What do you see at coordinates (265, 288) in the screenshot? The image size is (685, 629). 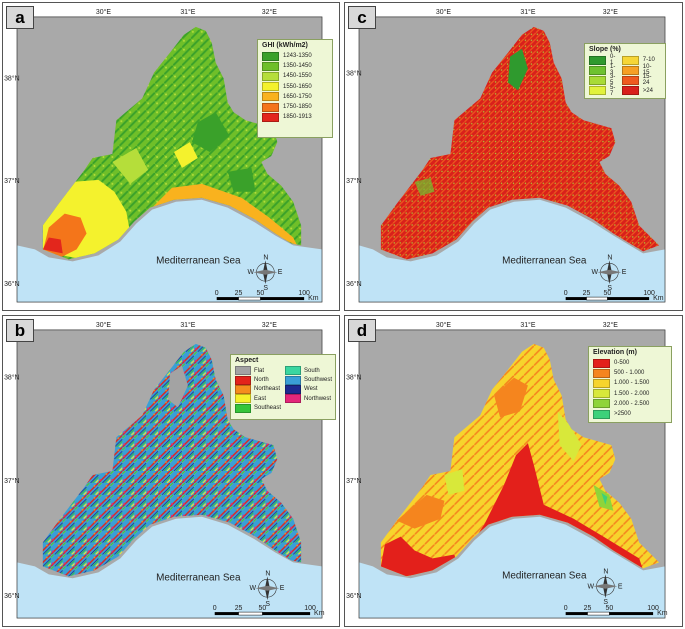 I see `svg-text: S` at bounding box center [265, 288].